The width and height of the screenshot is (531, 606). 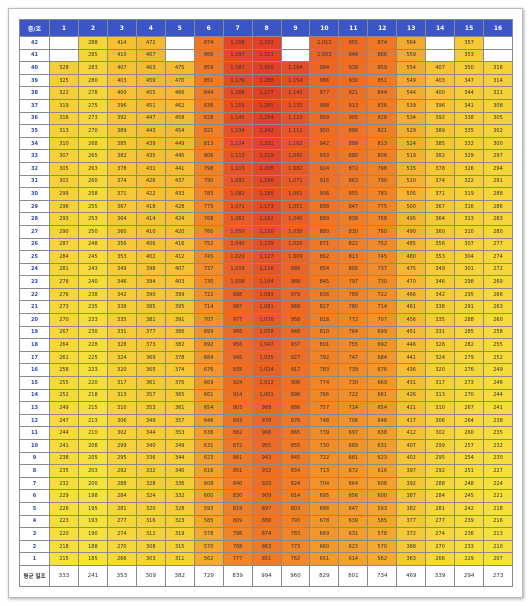 I want to click on cell: 470, so click(x=179, y=80).